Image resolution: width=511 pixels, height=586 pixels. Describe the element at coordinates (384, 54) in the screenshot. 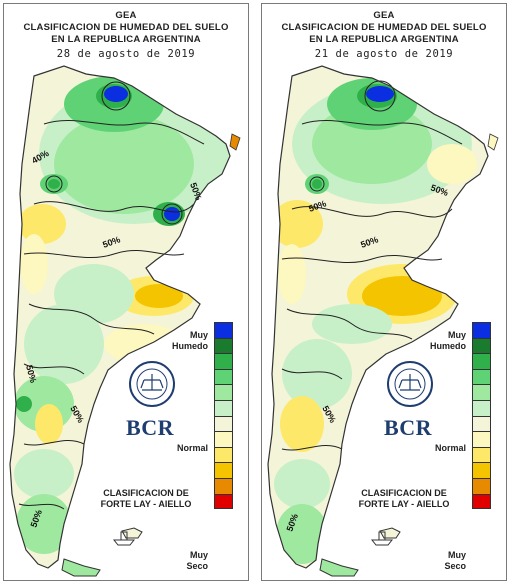

I see `map-date: 21 de agosto de 2019` at that location.